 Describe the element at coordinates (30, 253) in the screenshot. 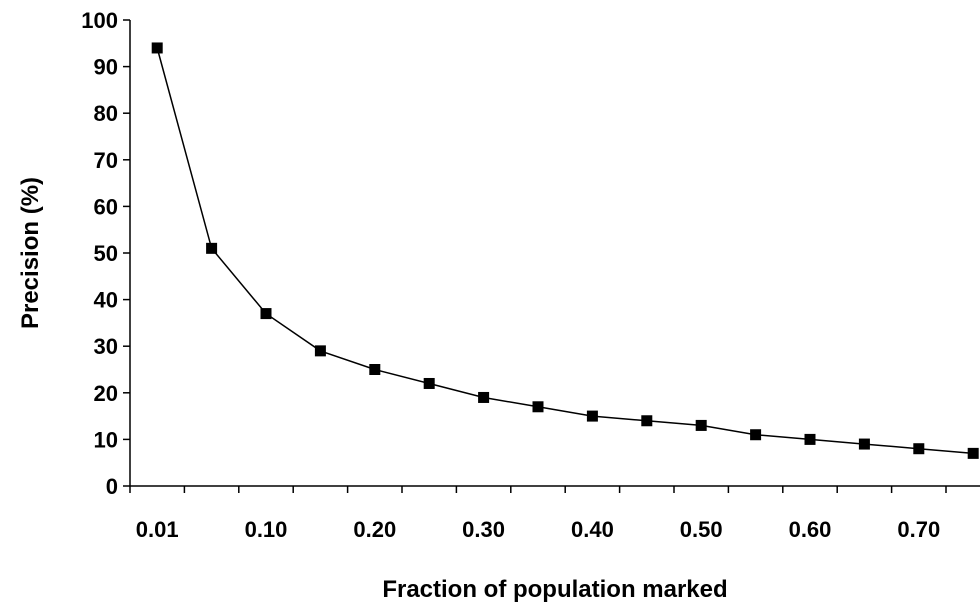

I see `y-axis-title: Precision (%)` at that location.